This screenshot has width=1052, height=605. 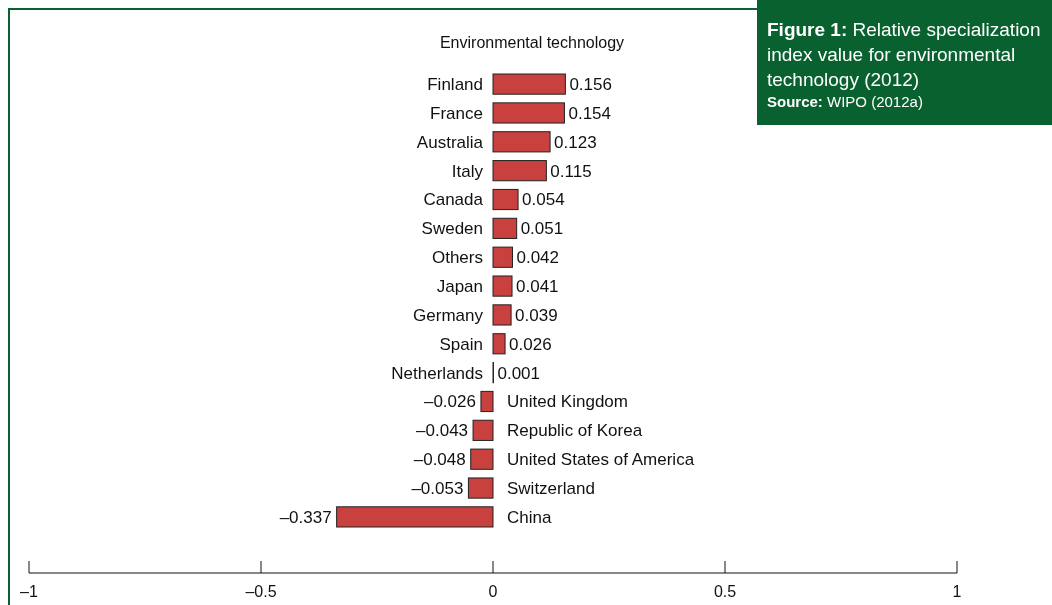 I want to click on data-label: 0.001, so click(x=519, y=373).